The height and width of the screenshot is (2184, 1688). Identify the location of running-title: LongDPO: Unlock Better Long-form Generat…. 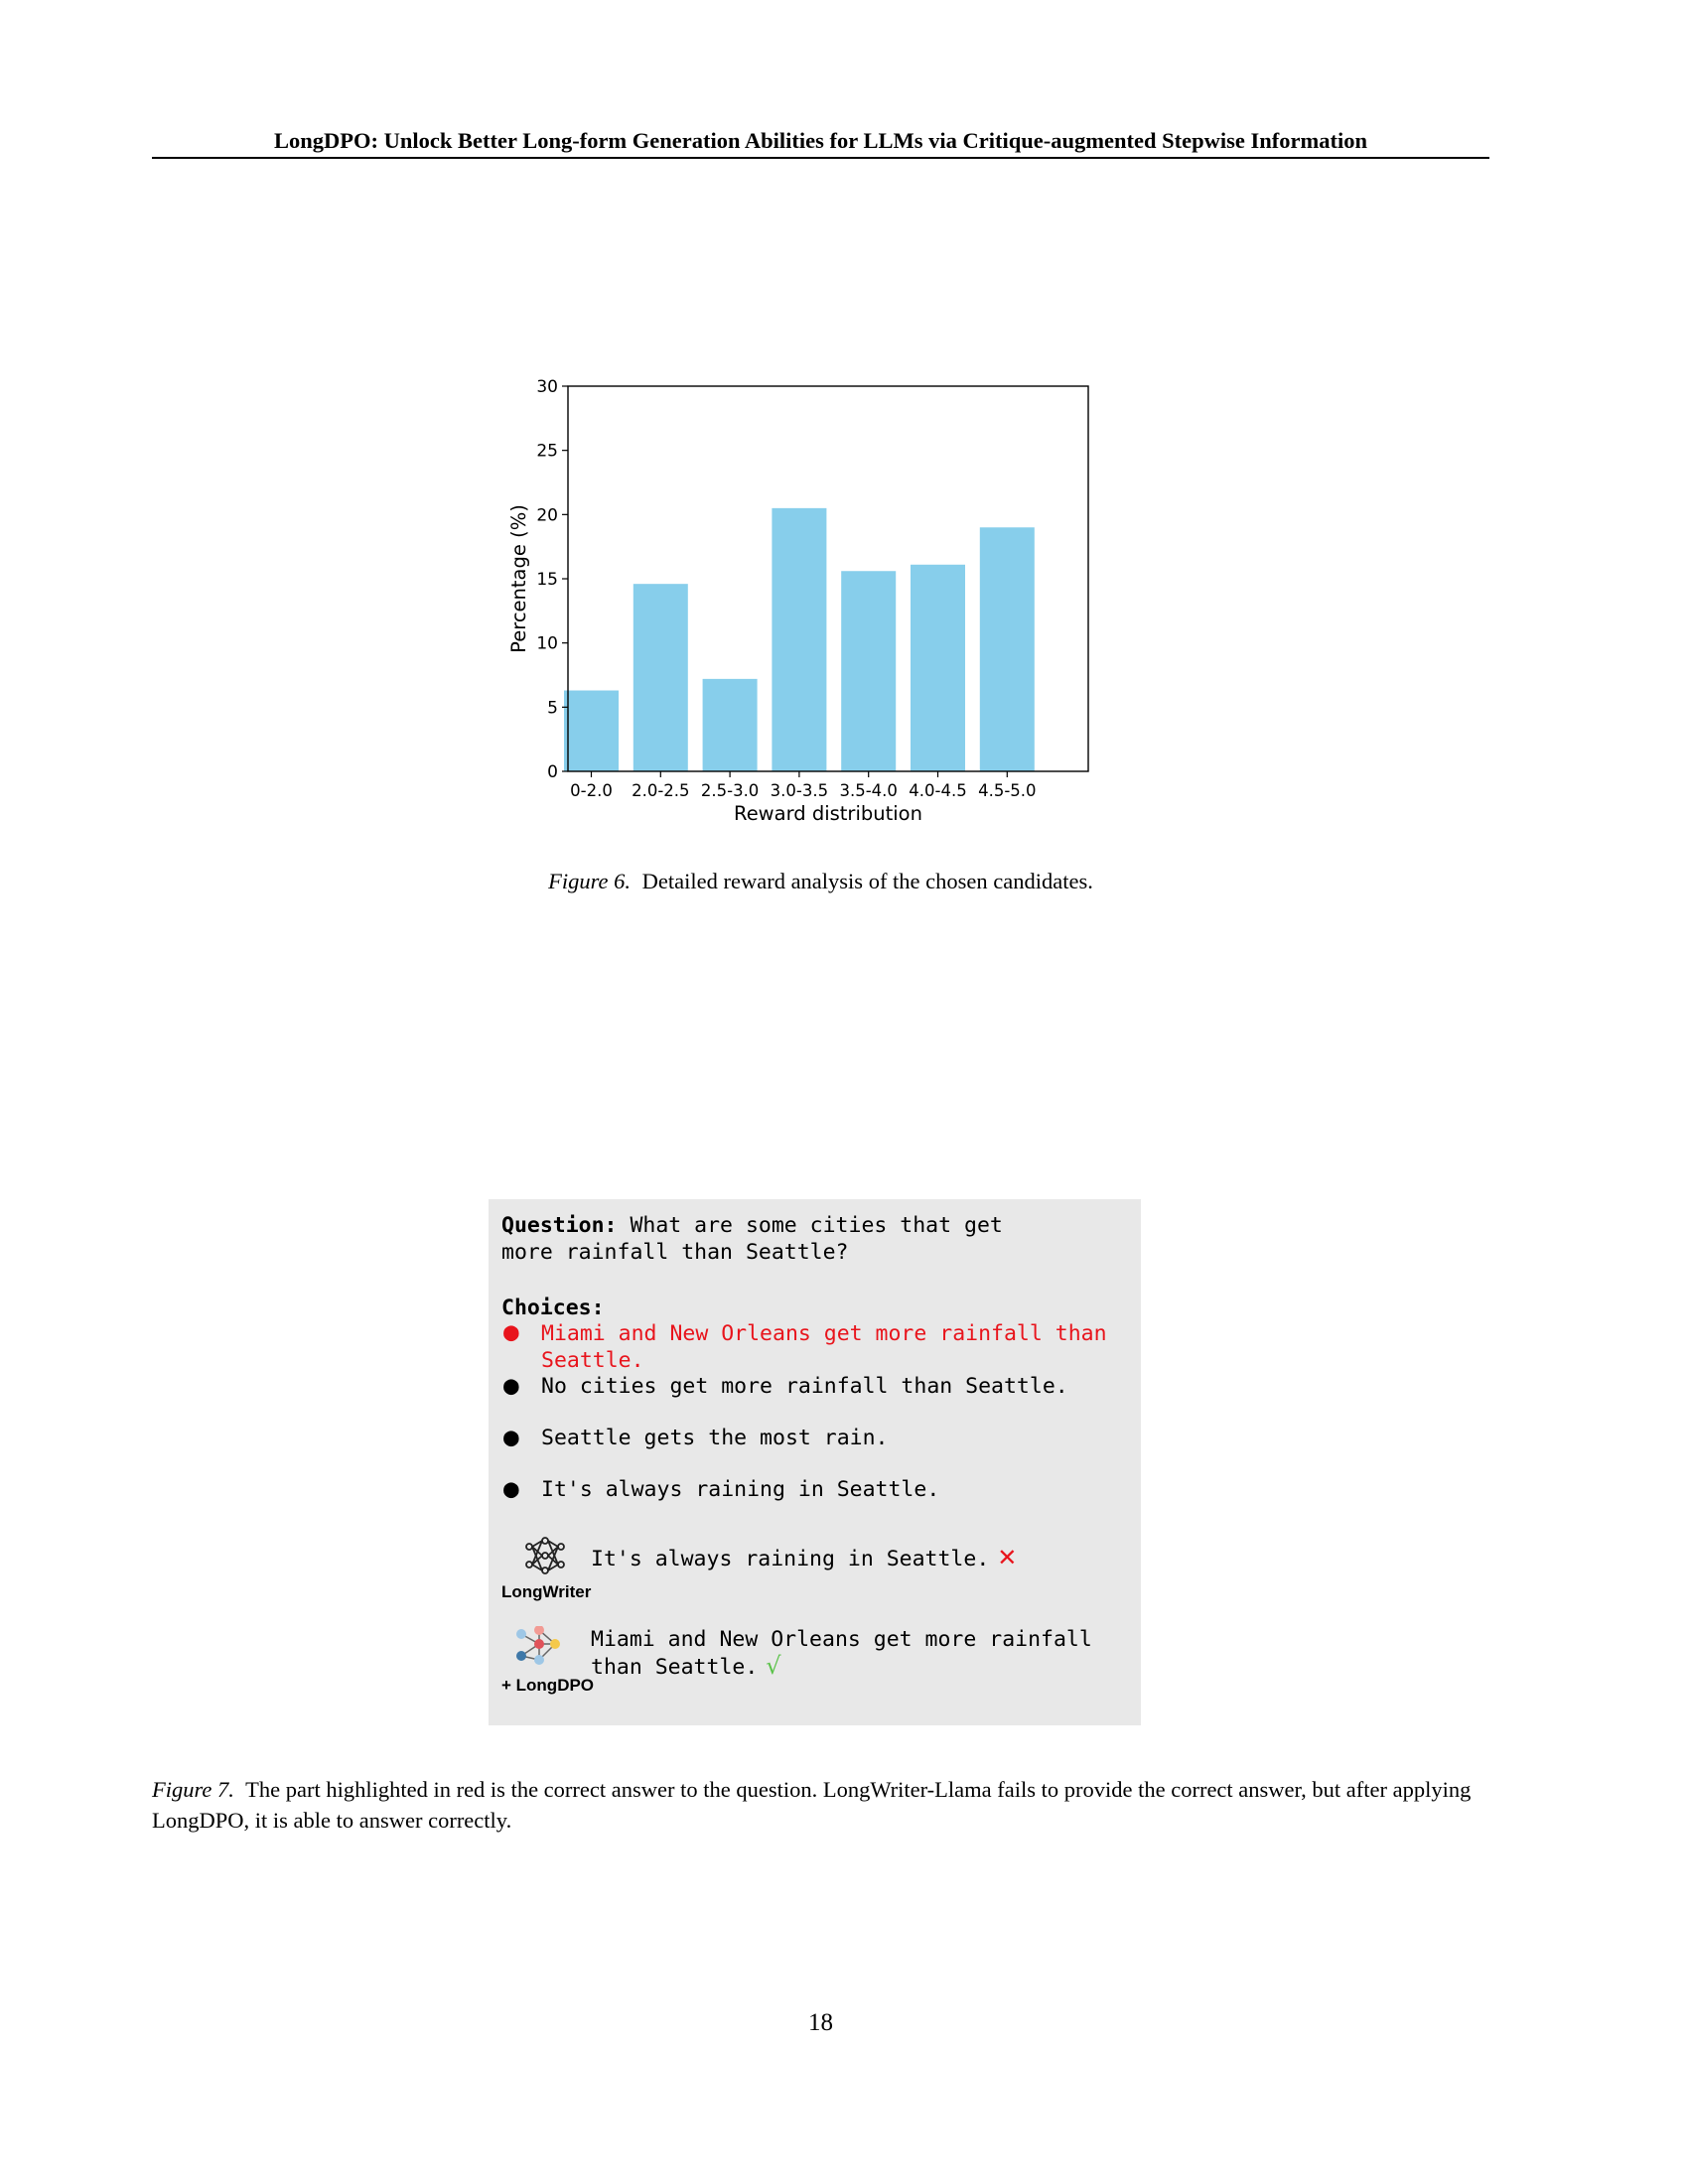
(820, 140).